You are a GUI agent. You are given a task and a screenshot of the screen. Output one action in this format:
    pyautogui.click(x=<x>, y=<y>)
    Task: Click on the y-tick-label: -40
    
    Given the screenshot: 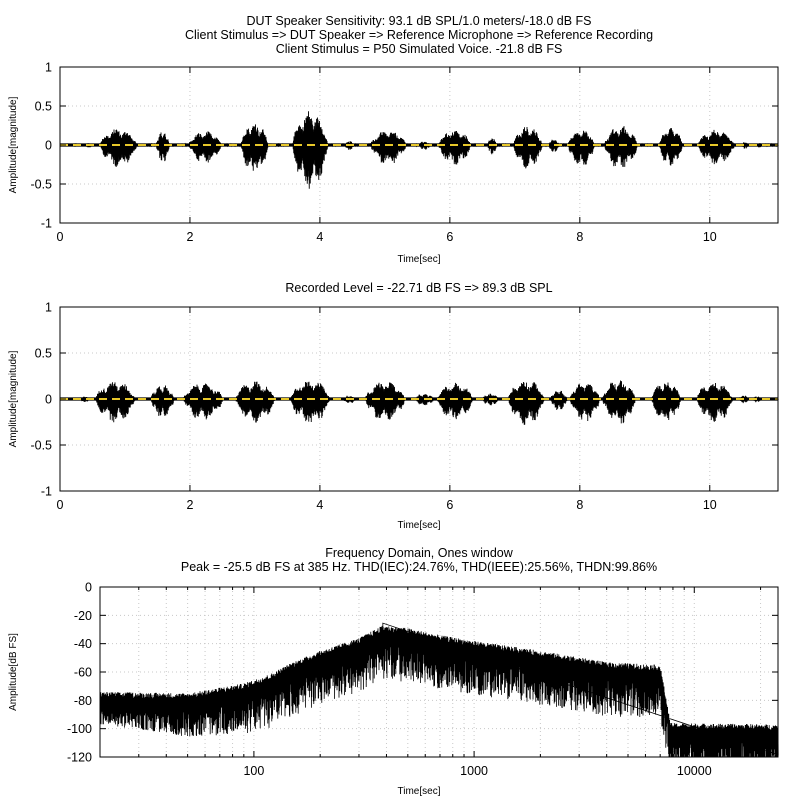 What is the action you would take?
    pyautogui.click(x=83, y=644)
    